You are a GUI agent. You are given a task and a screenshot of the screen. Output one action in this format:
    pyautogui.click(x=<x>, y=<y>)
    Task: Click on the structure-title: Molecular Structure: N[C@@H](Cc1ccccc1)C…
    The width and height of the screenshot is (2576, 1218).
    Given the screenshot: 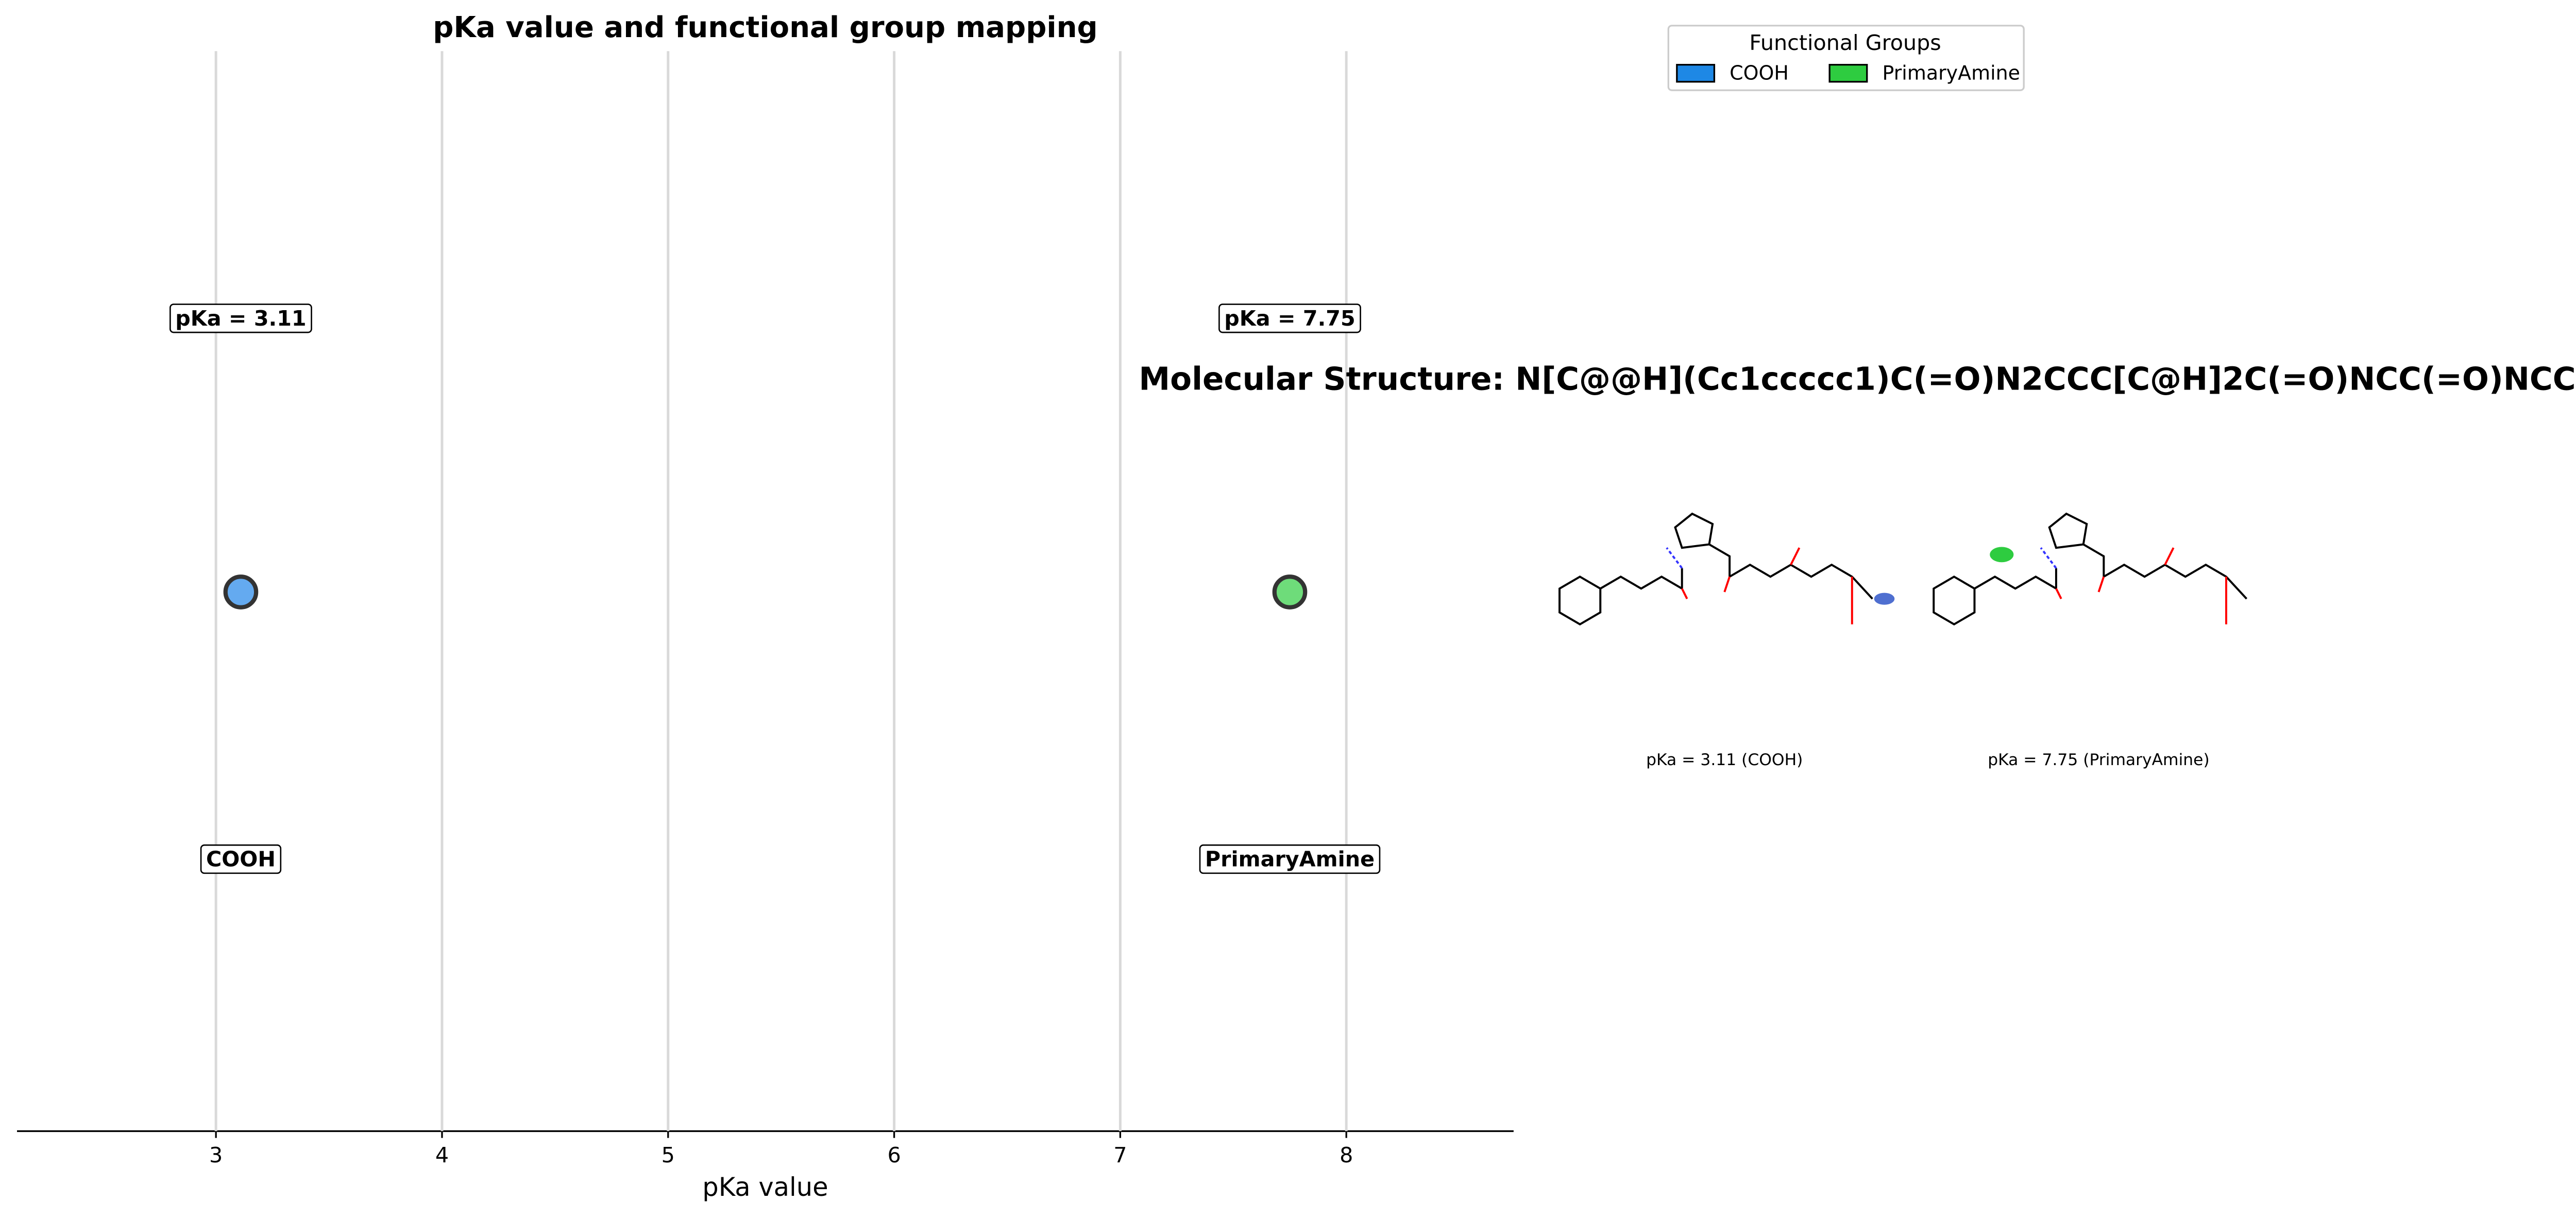 What is the action you would take?
    pyautogui.click(x=1858, y=379)
    